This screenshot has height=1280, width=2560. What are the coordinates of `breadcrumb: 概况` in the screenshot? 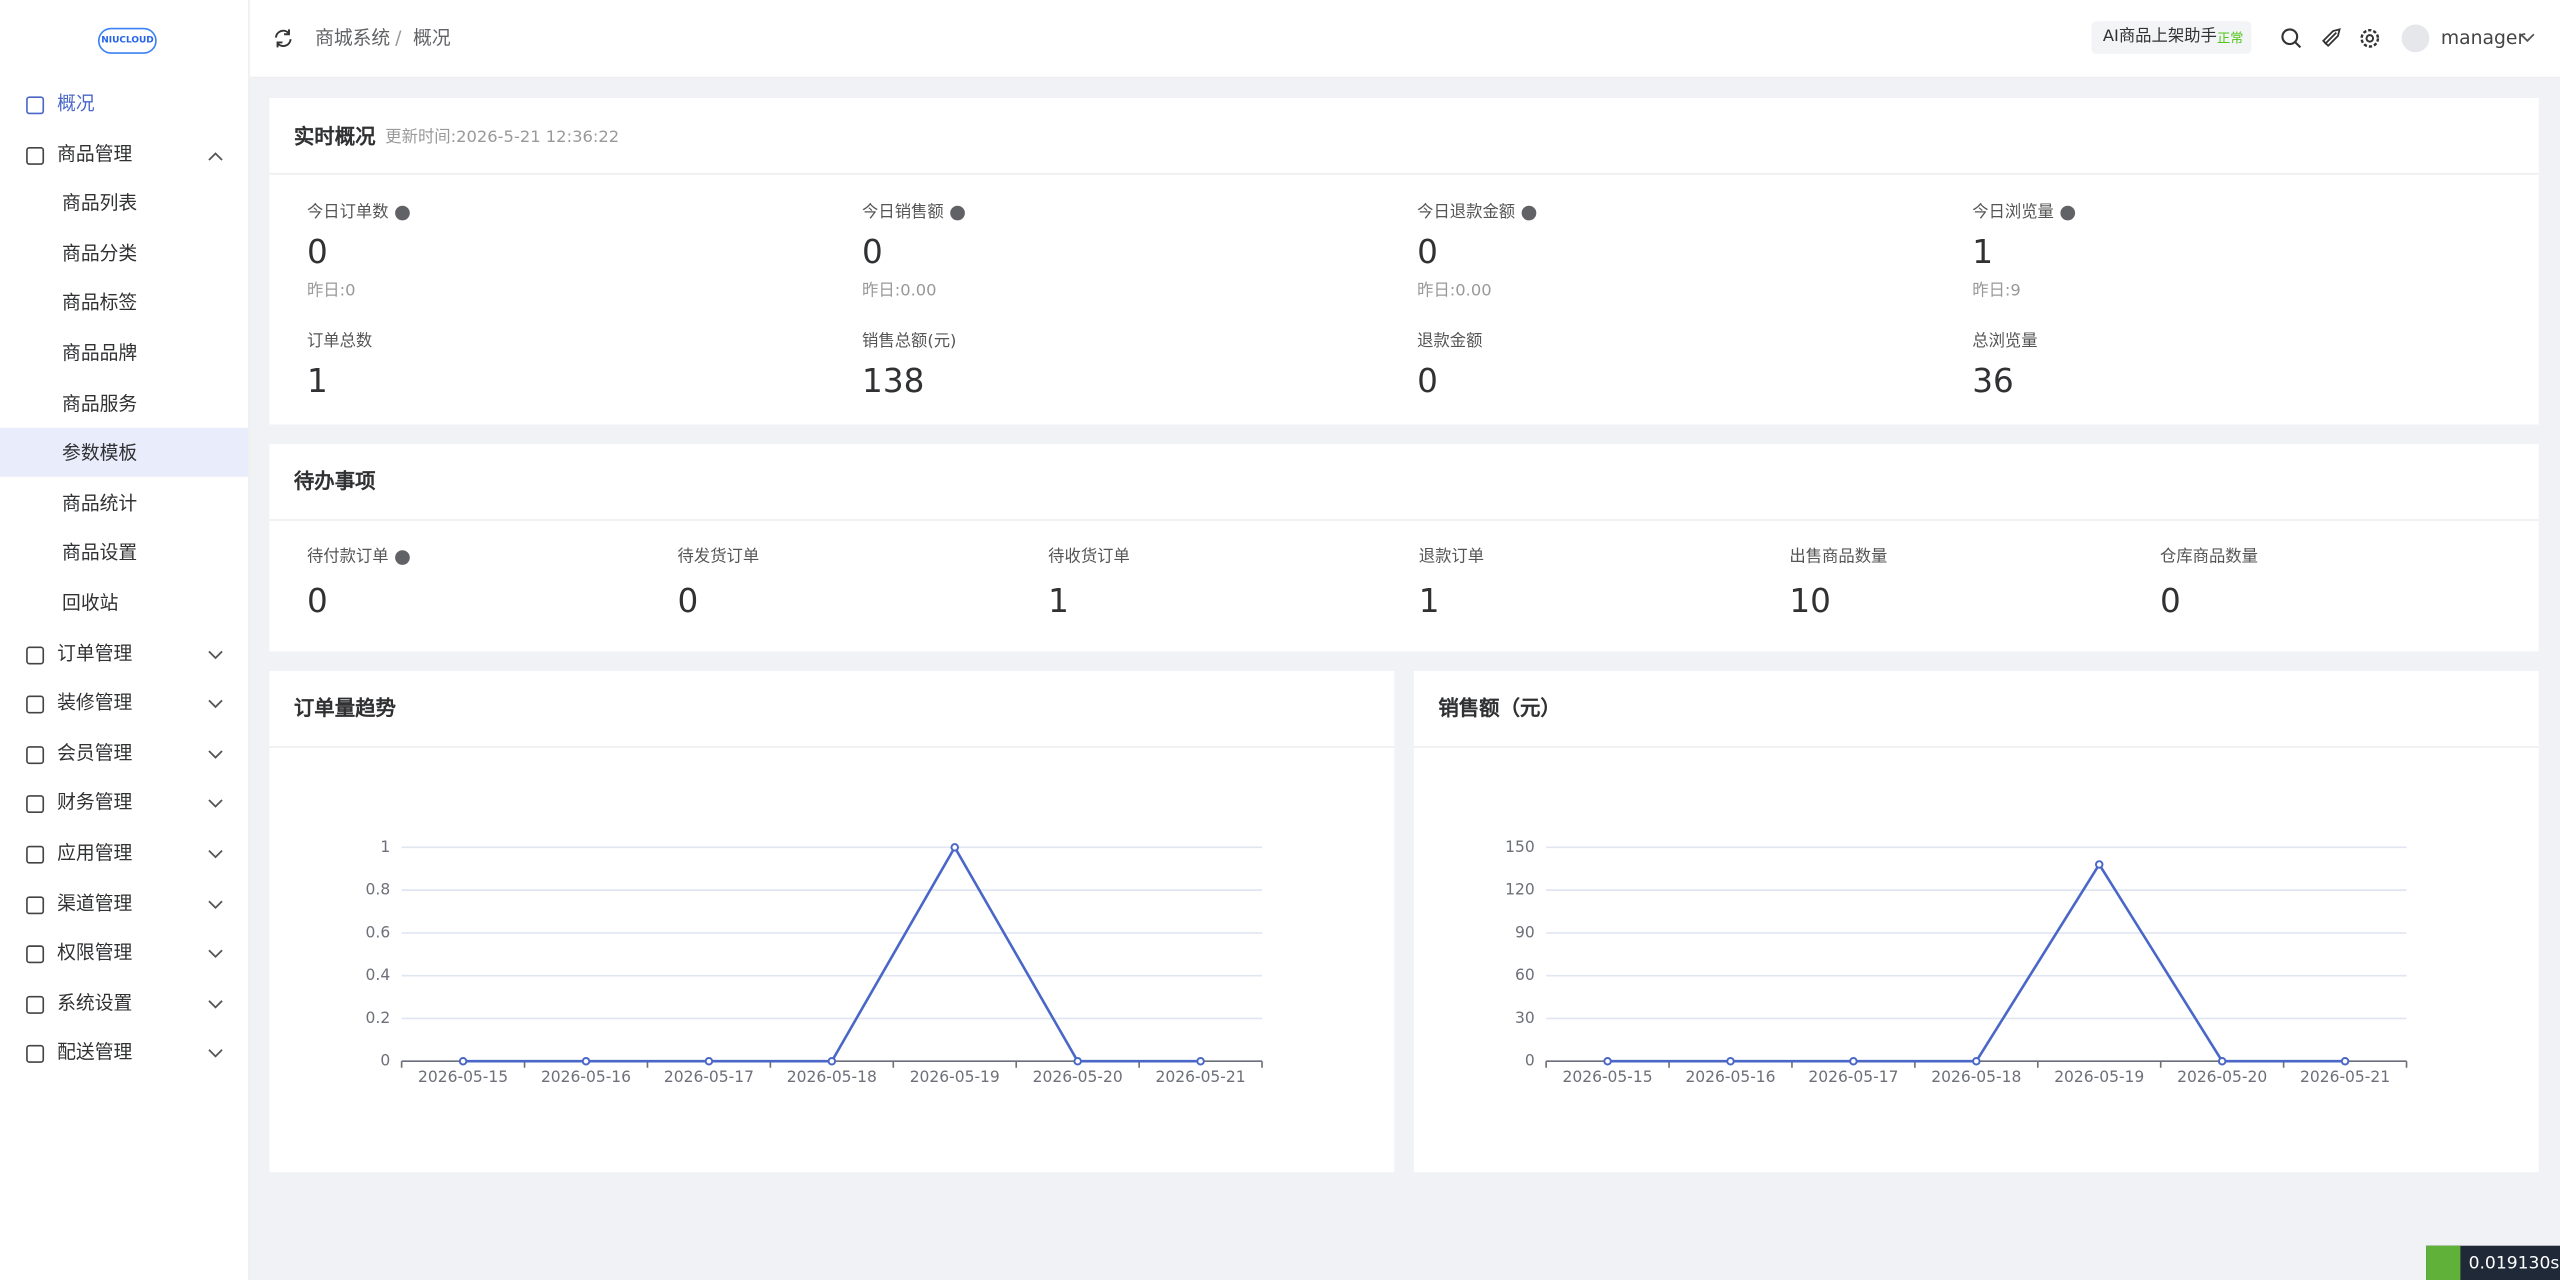 It's located at (432, 37).